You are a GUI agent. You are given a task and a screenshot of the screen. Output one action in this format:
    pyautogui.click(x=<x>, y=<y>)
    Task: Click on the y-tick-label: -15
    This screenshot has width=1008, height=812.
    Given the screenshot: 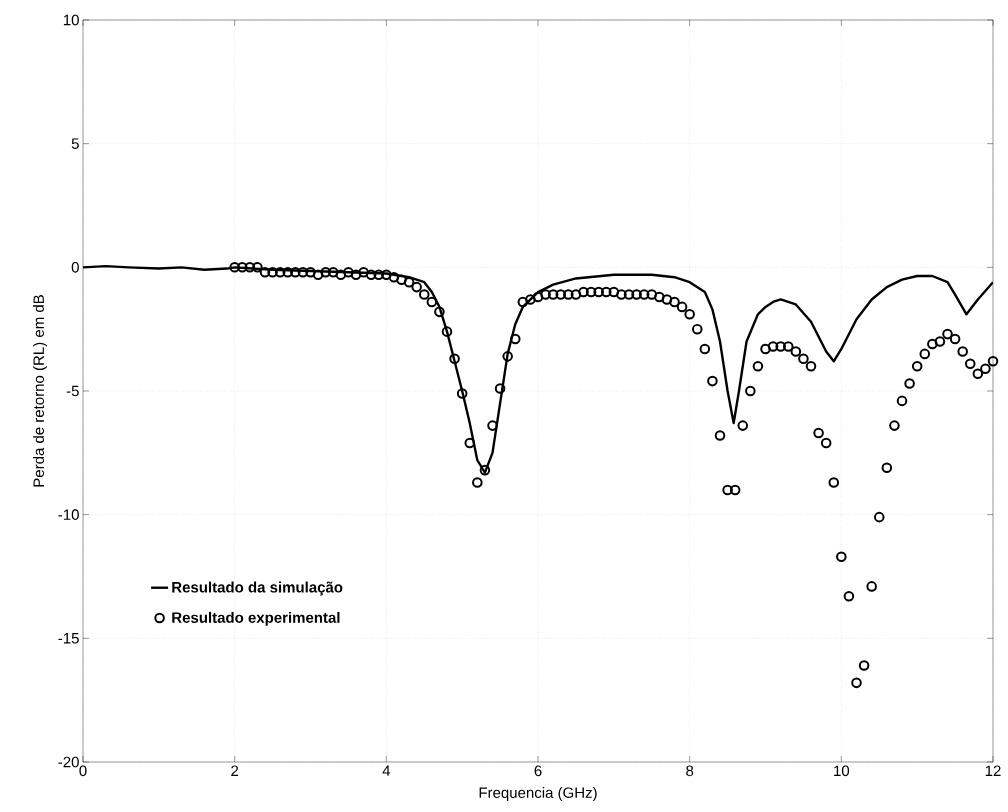 What is the action you would take?
    pyautogui.click(x=68, y=638)
    